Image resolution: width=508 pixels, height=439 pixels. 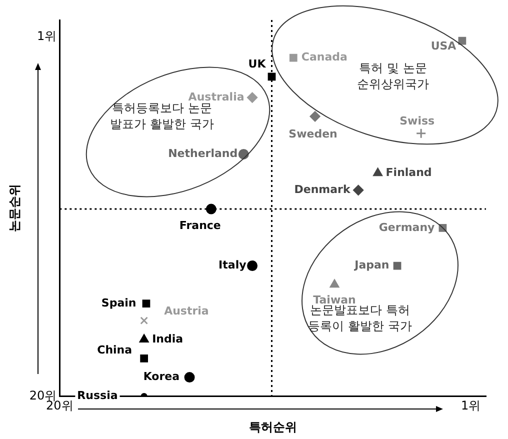 I want to click on series-label: Spain, so click(x=118, y=303).